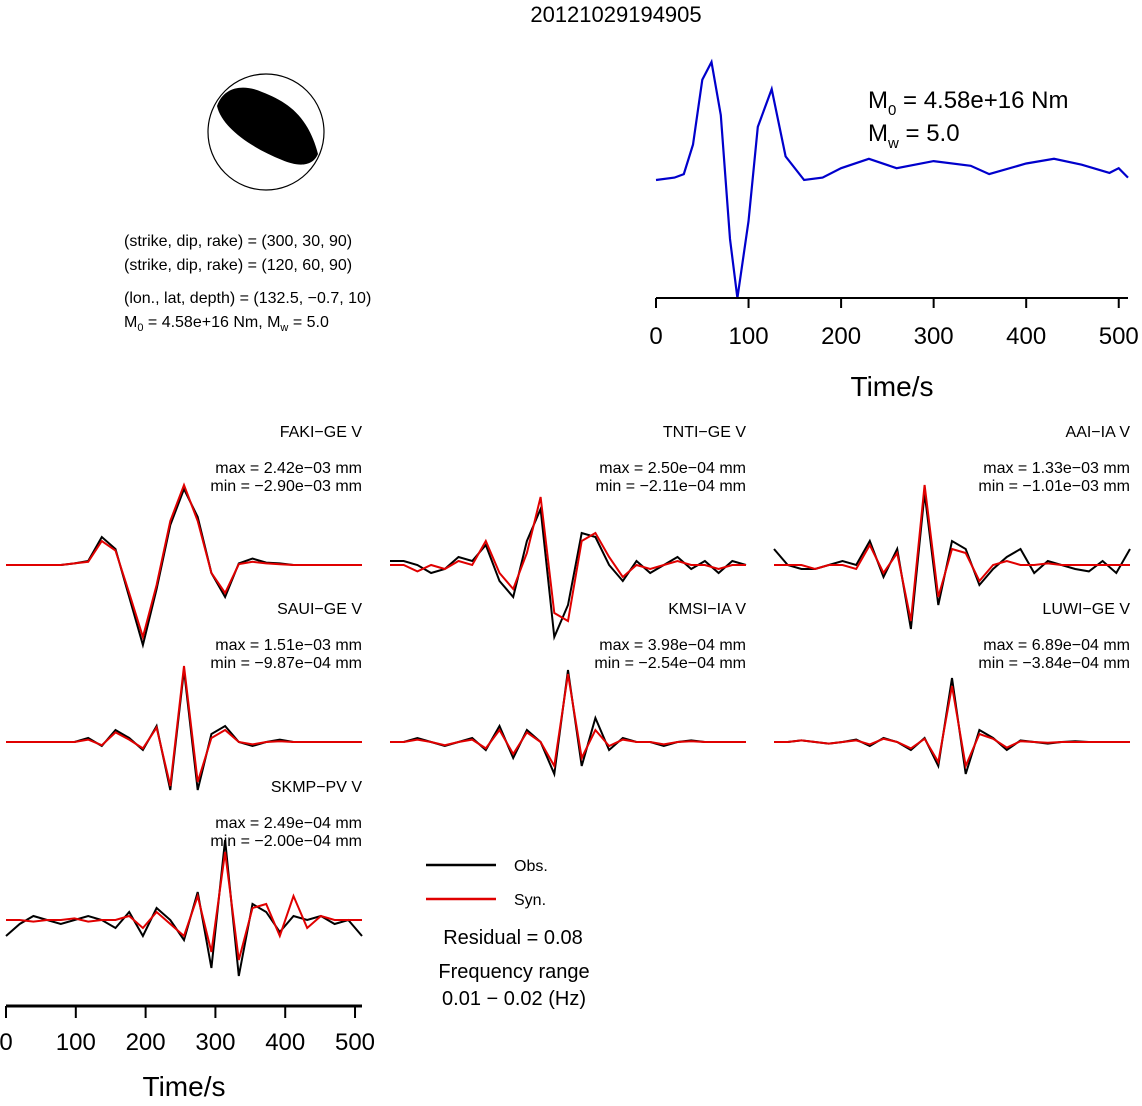  I want to click on trace-max-label: max = 1.51e−03 mm, so click(288, 645).